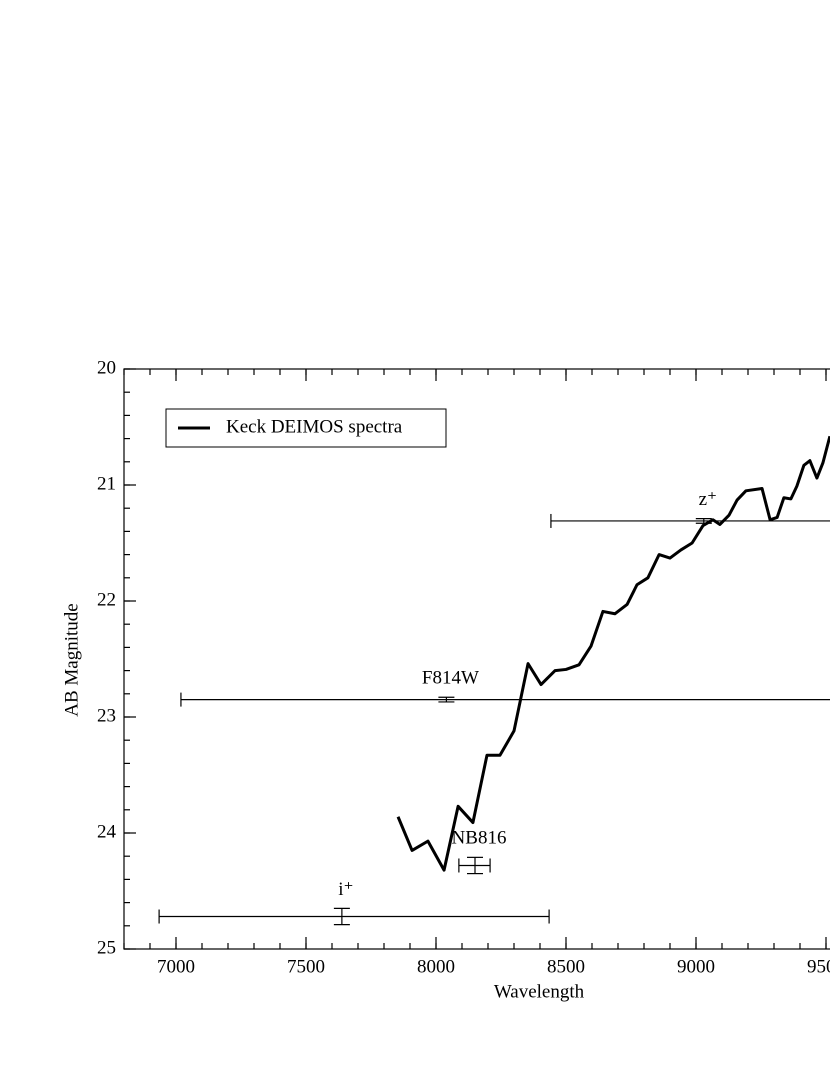 This screenshot has width=830, height=1075. Describe the element at coordinates (314, 426) in the screenshot. I see `legend-label: Keck DEIMOS spectra` at that location.